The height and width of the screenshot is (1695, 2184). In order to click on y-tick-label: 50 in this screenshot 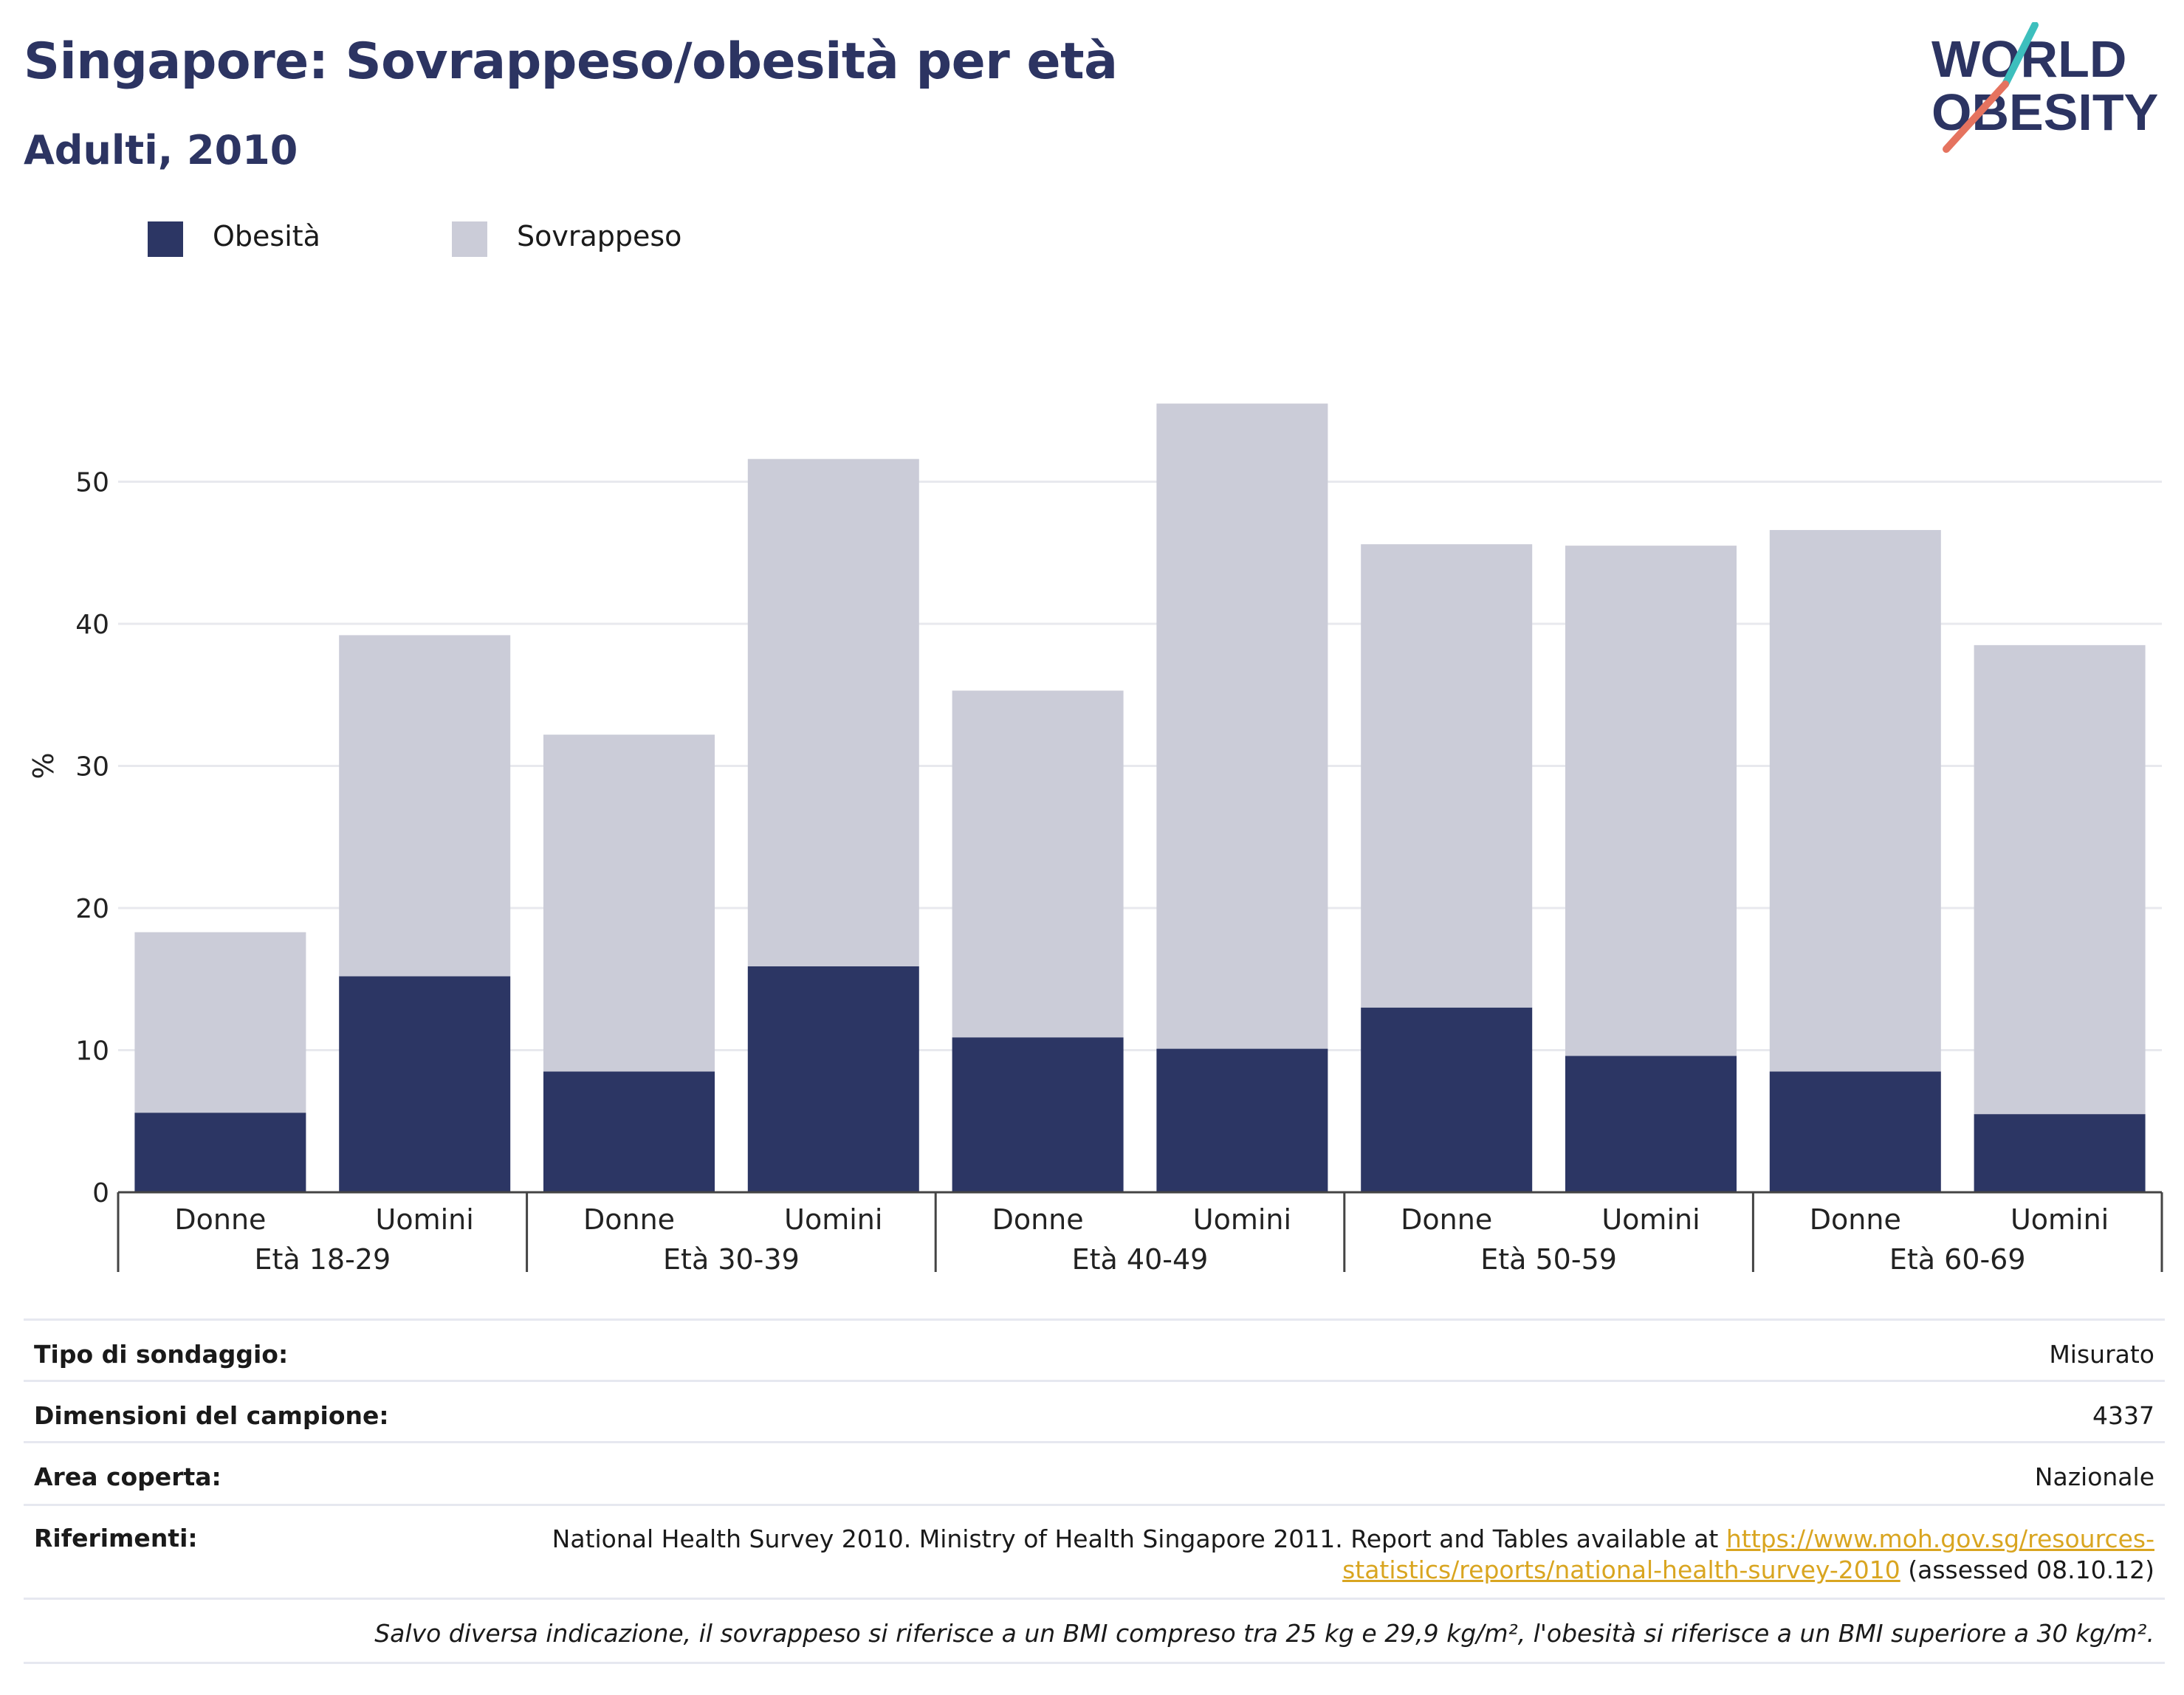, I will do `click(92, 483)`.